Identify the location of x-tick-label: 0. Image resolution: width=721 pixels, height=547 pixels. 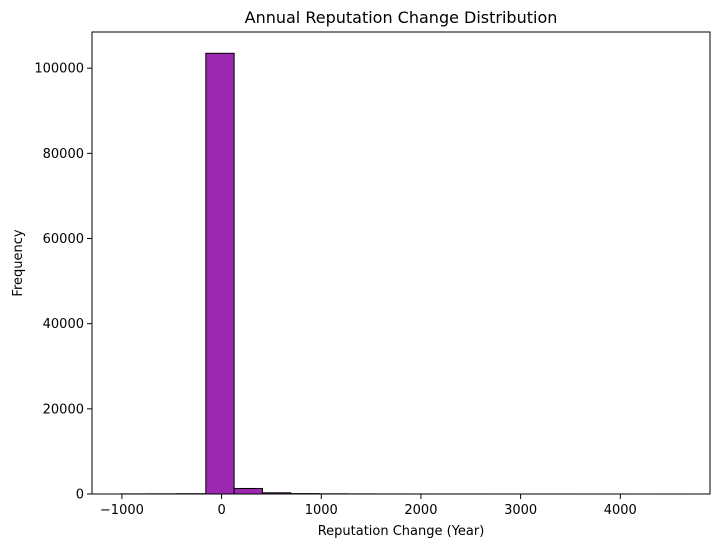
(221, 510).